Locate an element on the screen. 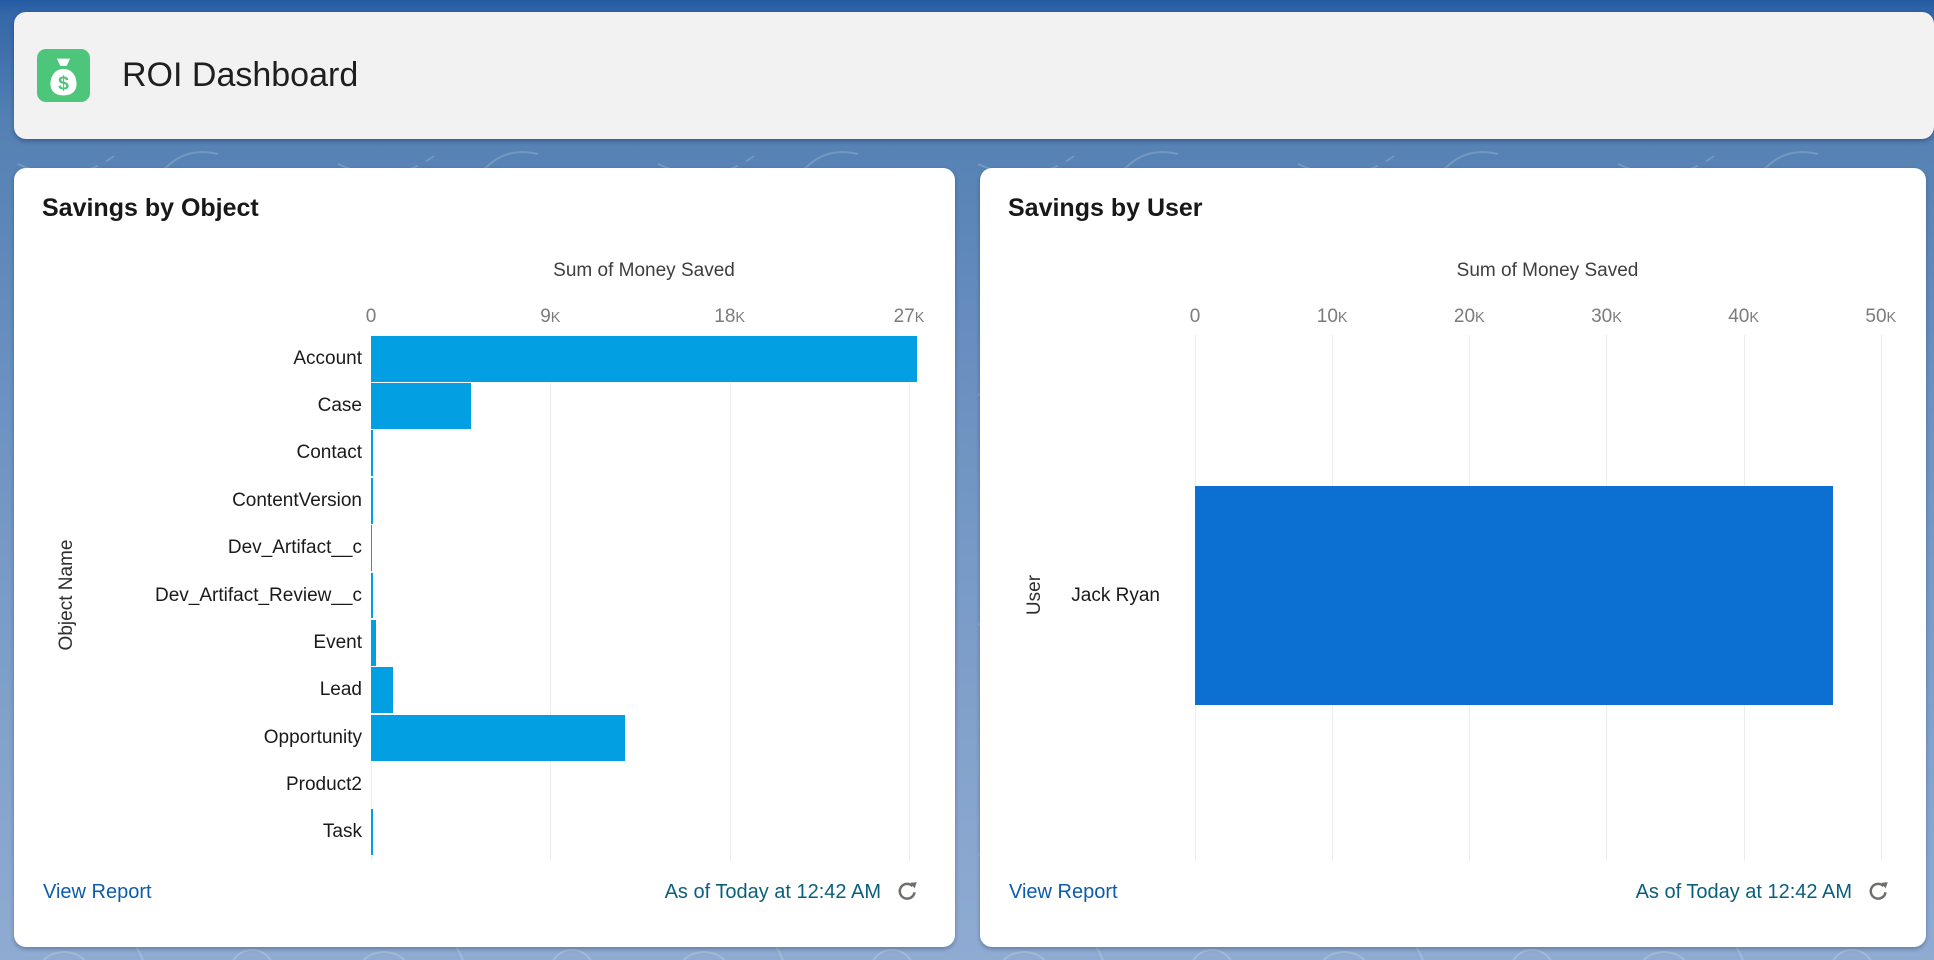  category-label-Opportunity: Opportunity is located at coordinates (312, 737).